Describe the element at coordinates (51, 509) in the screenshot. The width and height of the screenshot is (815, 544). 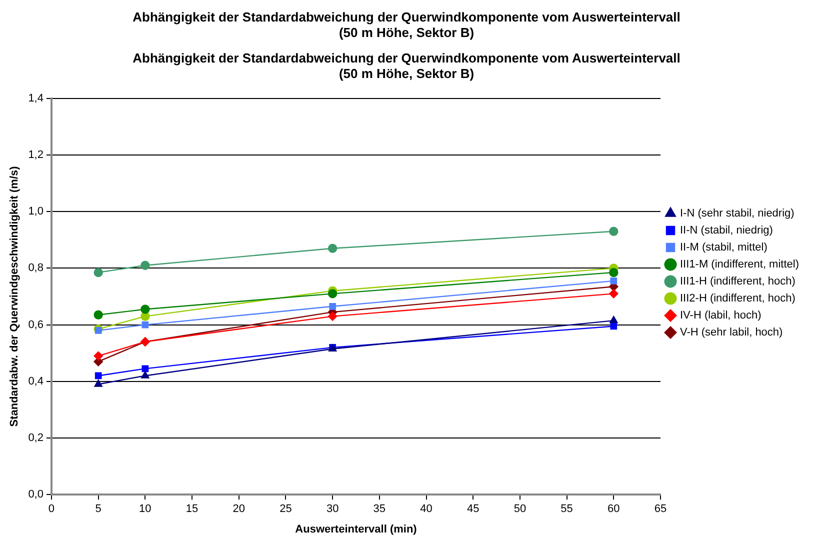
I see `x-tick-label: 0` at that location.